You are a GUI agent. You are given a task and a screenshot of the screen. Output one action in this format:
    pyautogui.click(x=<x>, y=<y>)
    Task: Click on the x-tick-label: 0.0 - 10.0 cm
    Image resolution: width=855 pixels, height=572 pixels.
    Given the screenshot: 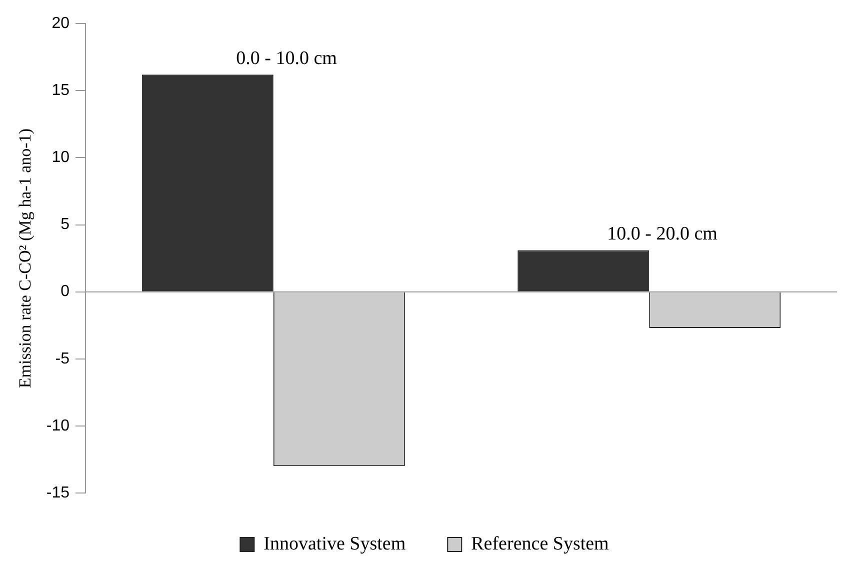 What is the action you would take?
    pyautogui.click(x=287, y=59)
    